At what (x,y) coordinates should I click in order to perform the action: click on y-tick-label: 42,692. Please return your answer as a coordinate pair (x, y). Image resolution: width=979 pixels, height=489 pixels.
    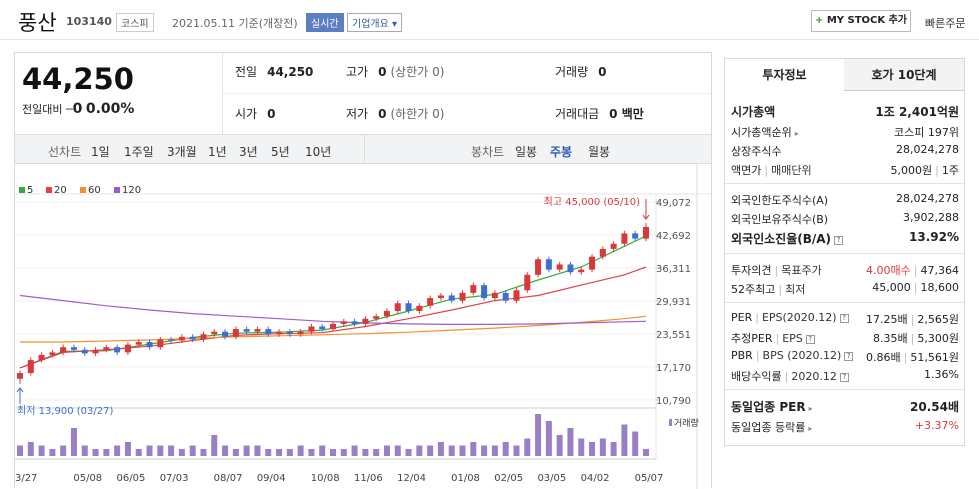
    Looking at the image, I should click on (673, 236).